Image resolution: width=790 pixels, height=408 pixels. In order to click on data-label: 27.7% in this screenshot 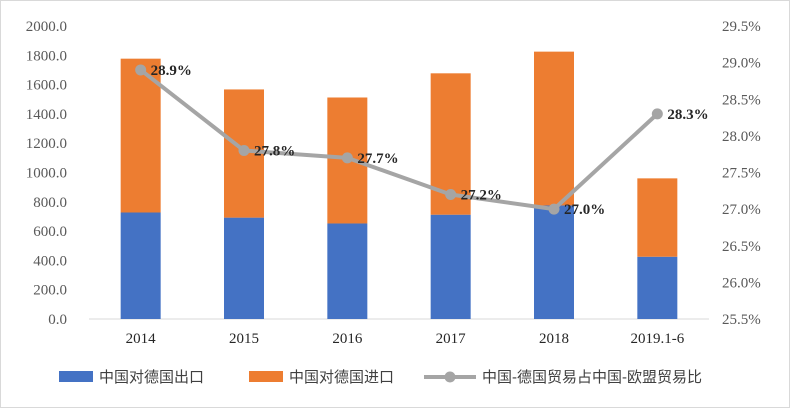, I will do `click(377, 159)`.